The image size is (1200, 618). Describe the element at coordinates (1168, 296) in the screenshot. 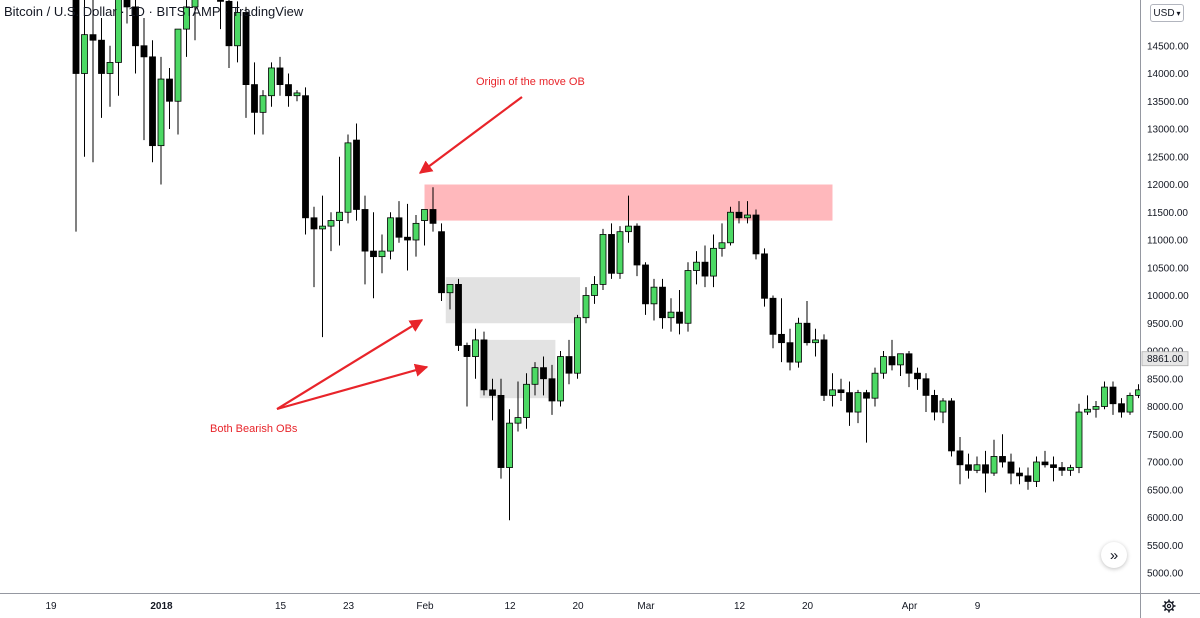

I see `price-tick-label: 10000.00` at that location.